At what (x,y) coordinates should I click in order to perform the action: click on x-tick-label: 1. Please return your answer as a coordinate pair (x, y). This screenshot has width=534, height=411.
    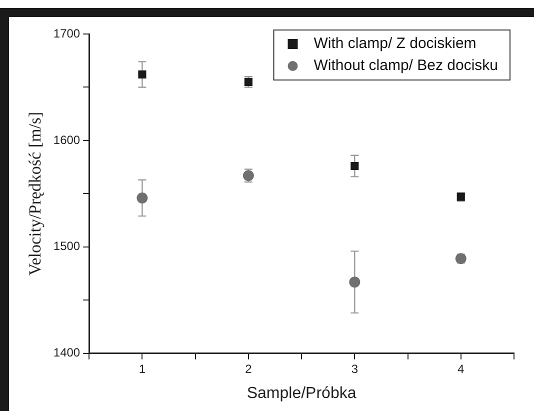
    Looking at the image, I should click on (142, 369).